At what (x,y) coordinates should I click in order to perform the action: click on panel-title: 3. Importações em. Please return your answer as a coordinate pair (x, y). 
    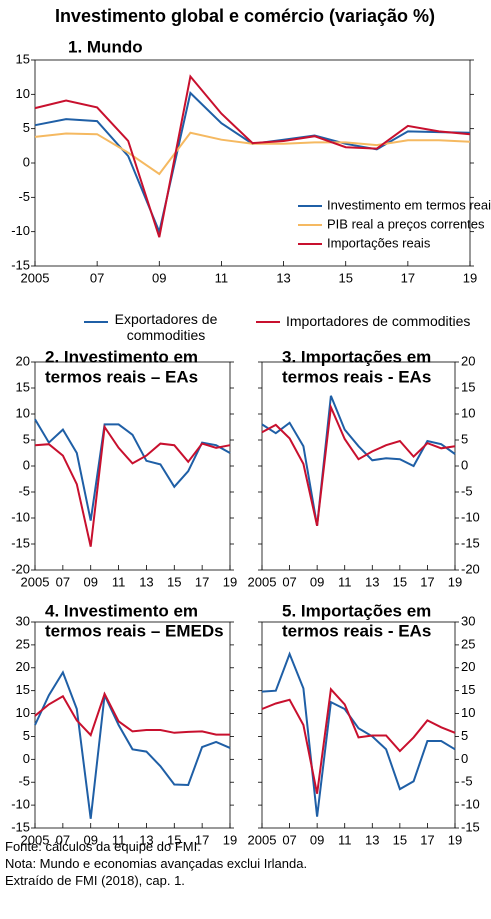
    Looking at the image, I should click on (356, 356).